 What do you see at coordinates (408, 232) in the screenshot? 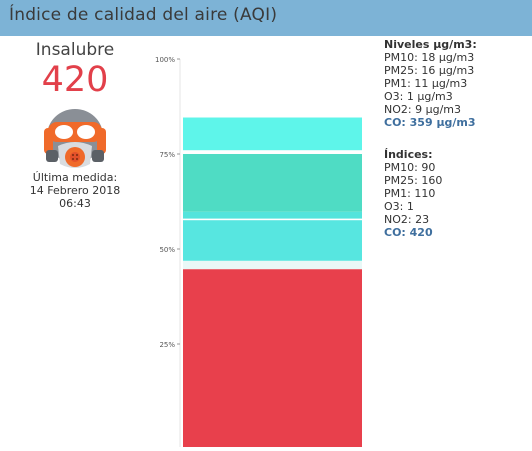
I see `indices-co: CO: 420` at bounding box center [408, 232].